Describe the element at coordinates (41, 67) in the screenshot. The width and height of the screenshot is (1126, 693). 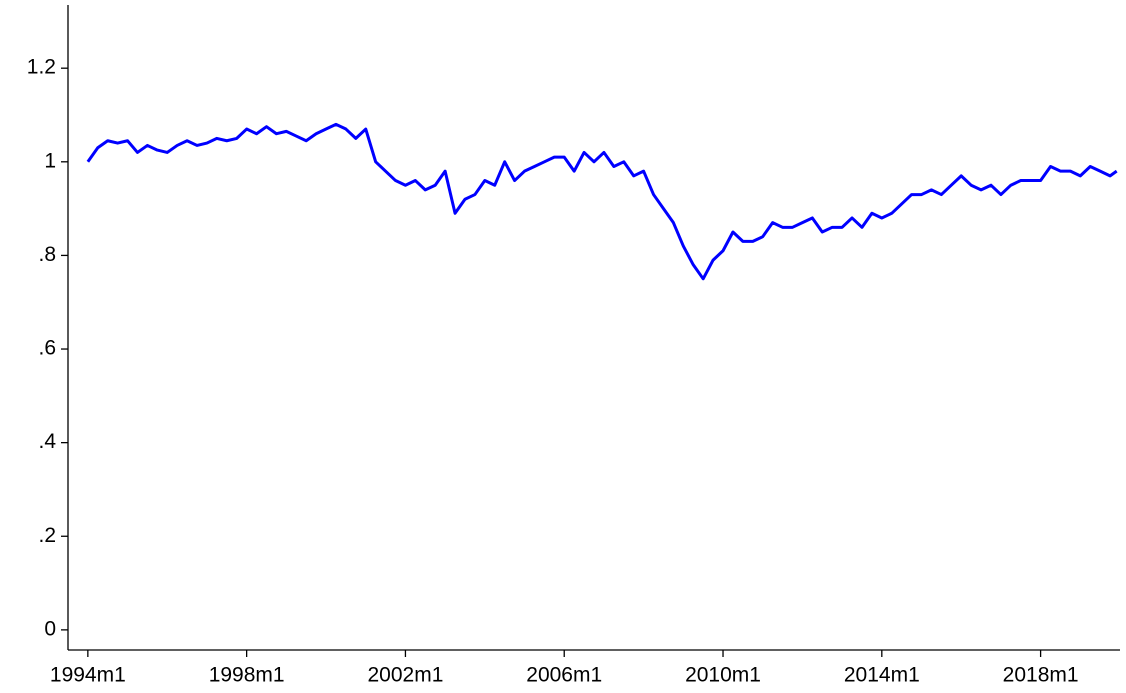
I see `y-tick-label: 1.2` at that location.